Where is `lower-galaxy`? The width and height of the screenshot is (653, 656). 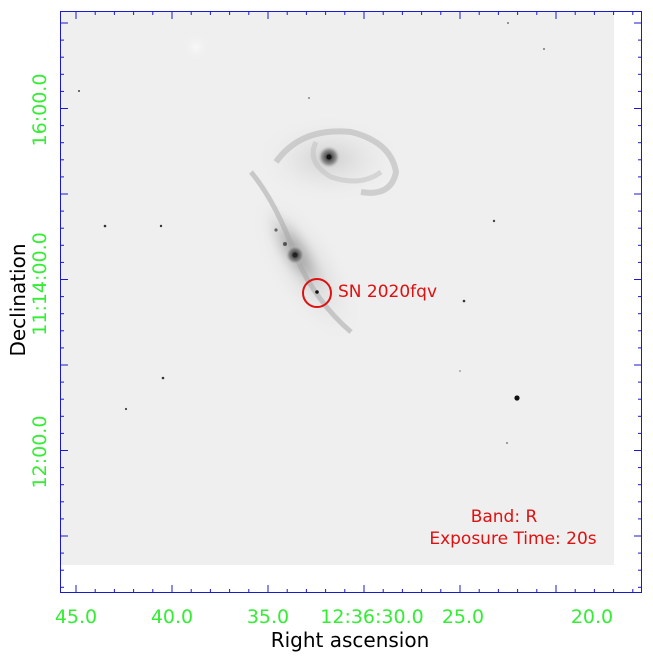 lower-galaxy is located at coordinates (306, 258).